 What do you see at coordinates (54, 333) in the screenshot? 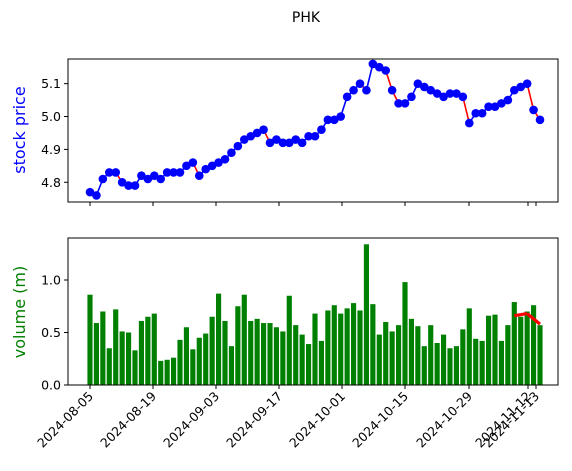
I see `volume-y-ticks: 0.00.51.0` at bounding box center [54, 333].